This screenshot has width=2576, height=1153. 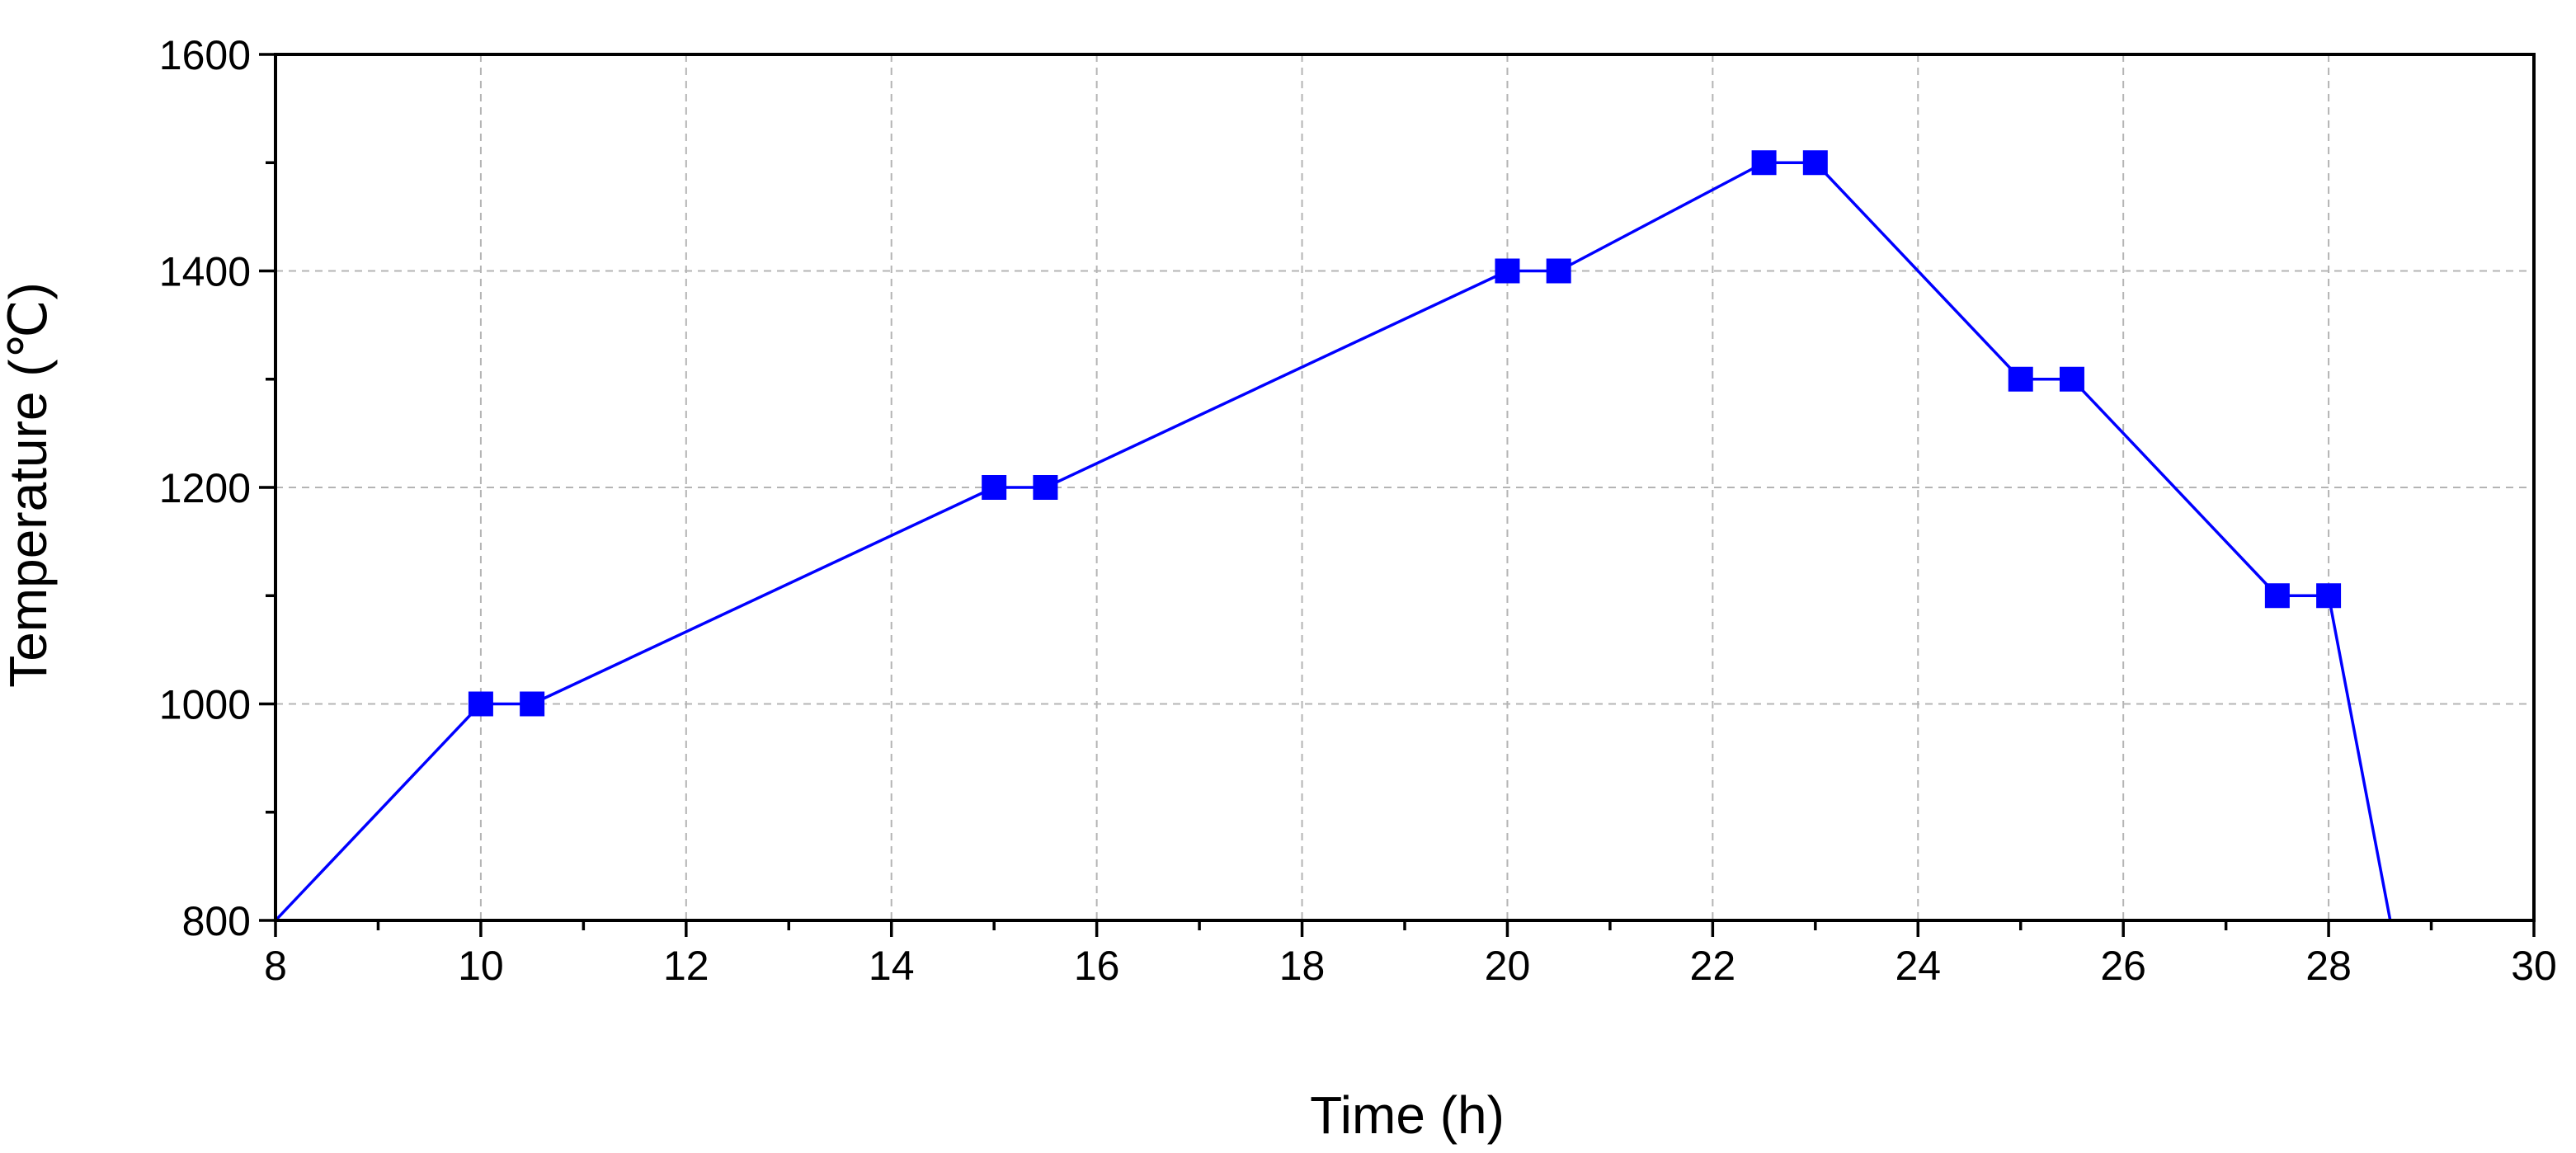 I want to click on x-tick-label: 16, so click(x=1097, y=966).